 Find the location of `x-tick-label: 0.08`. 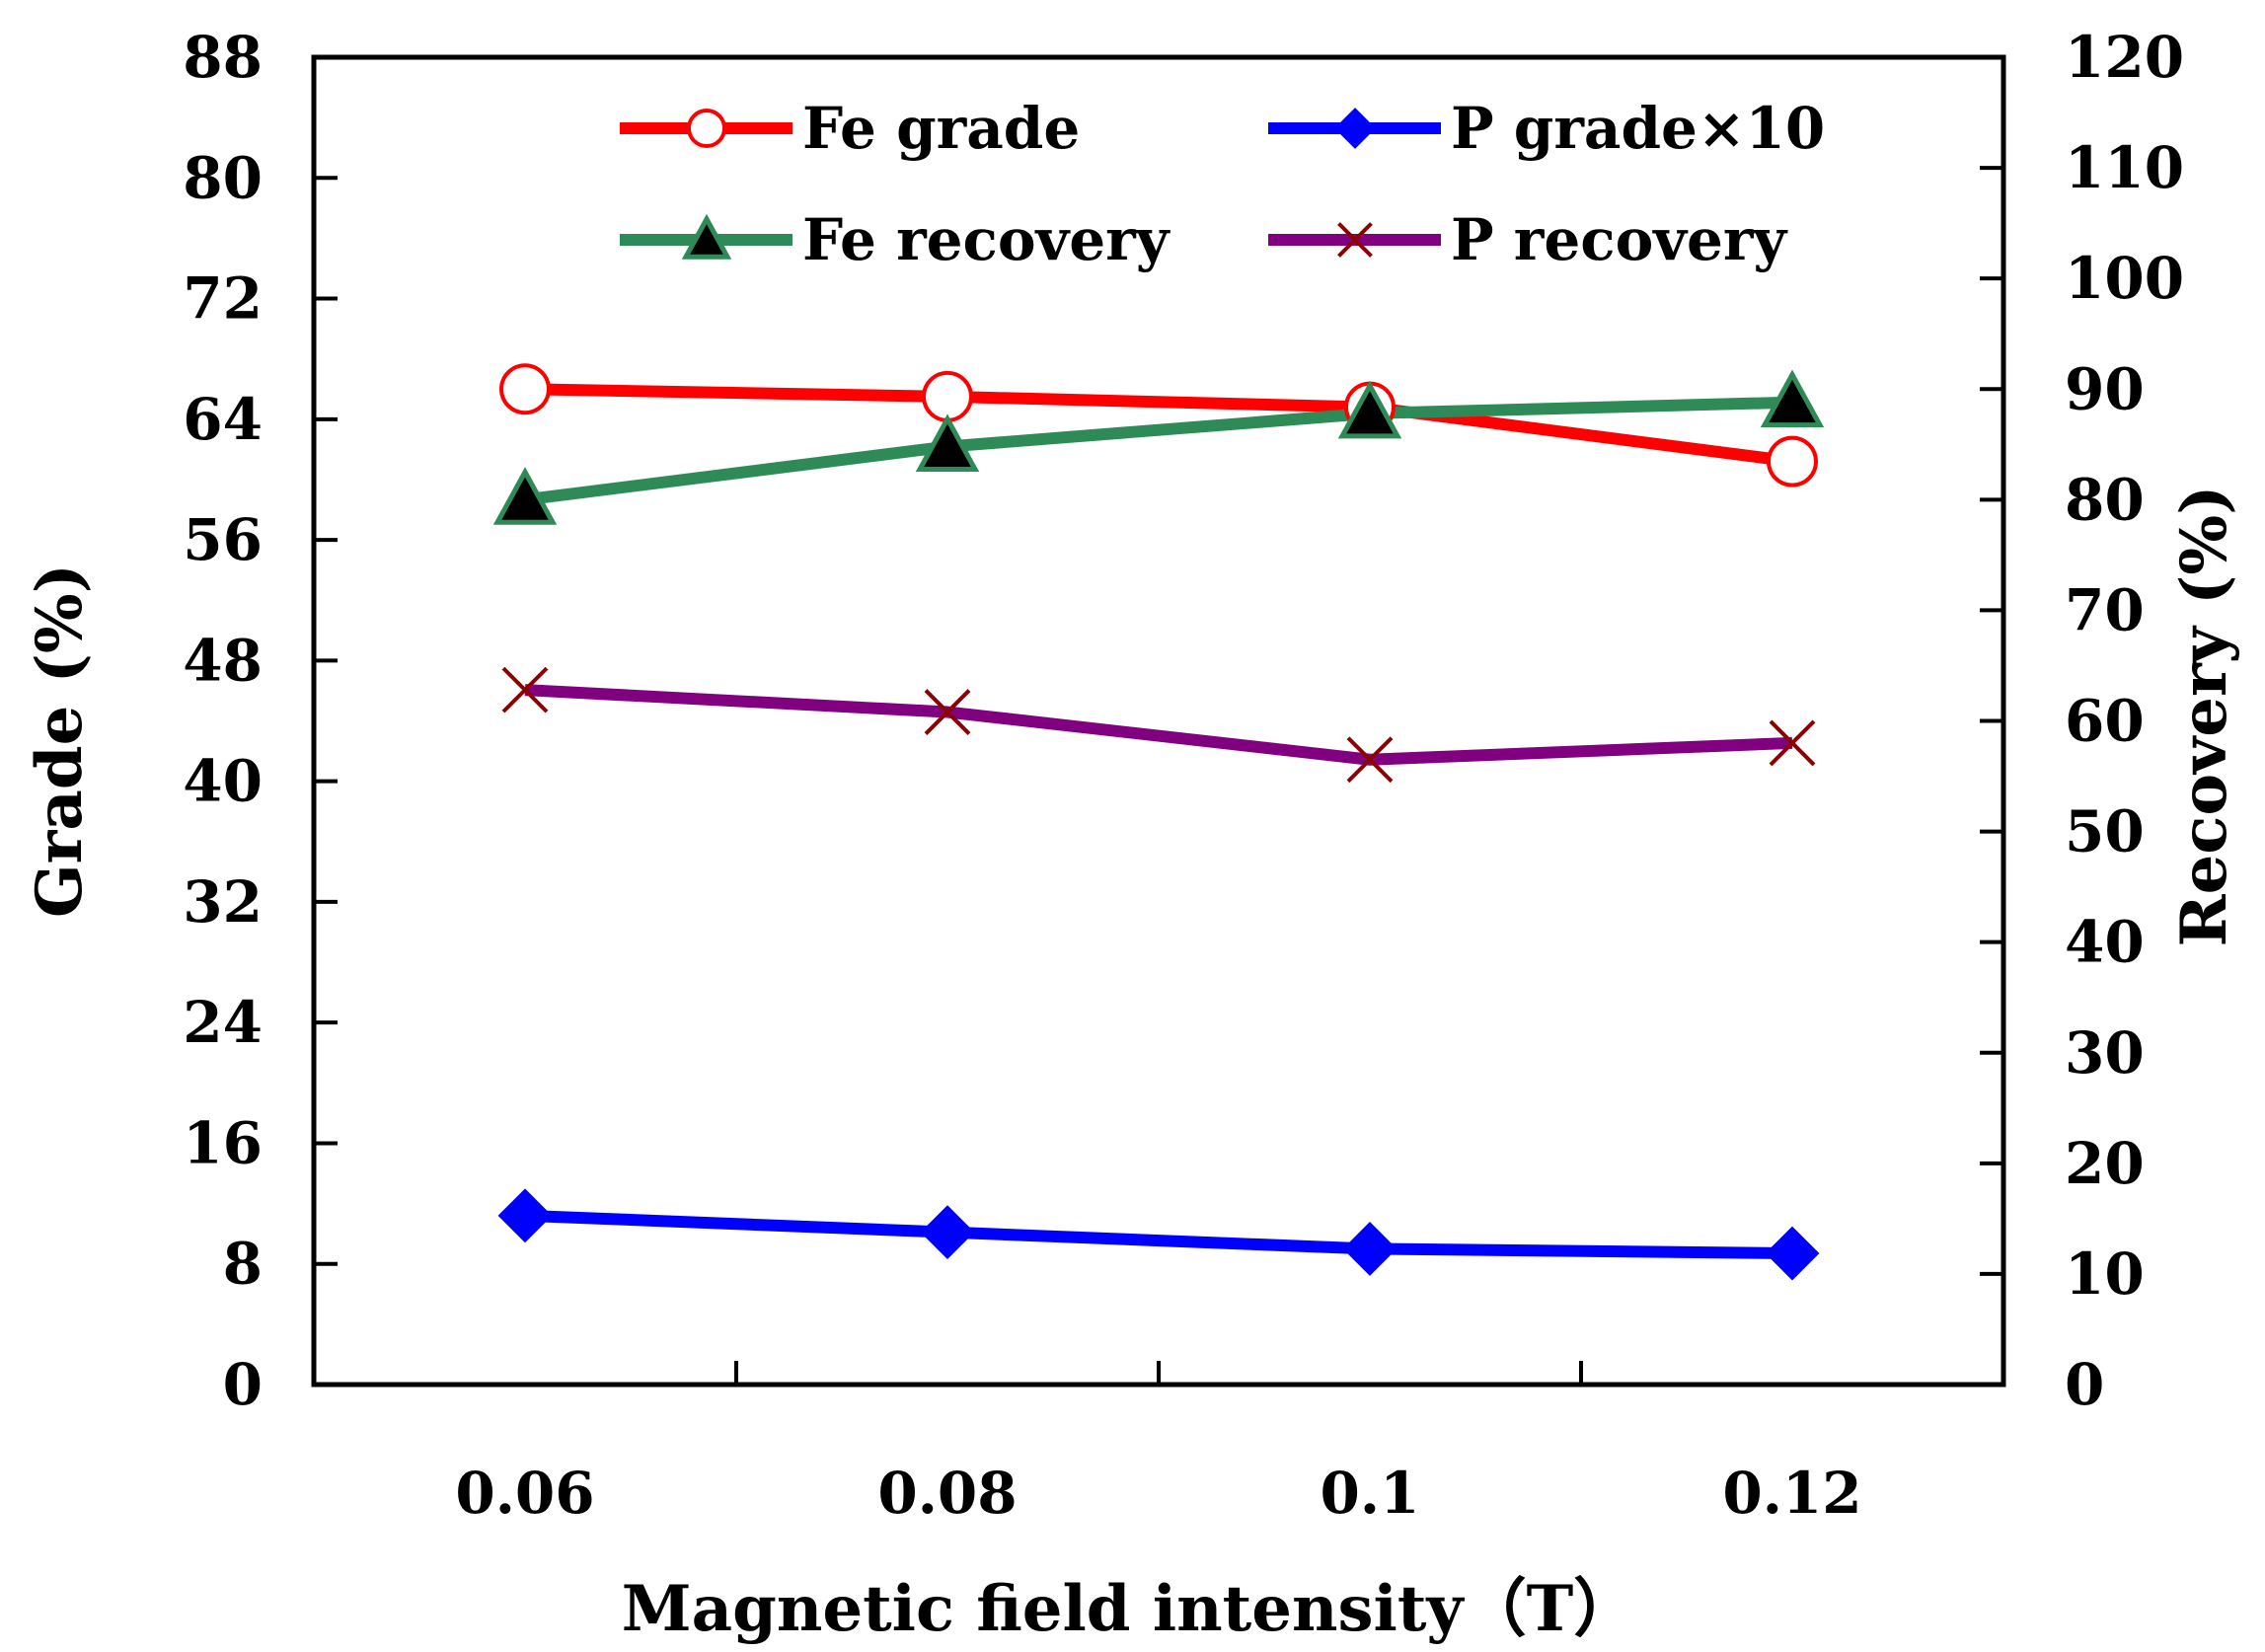

x-tick-label: 0.08 is located at coordinates (947, 1493).